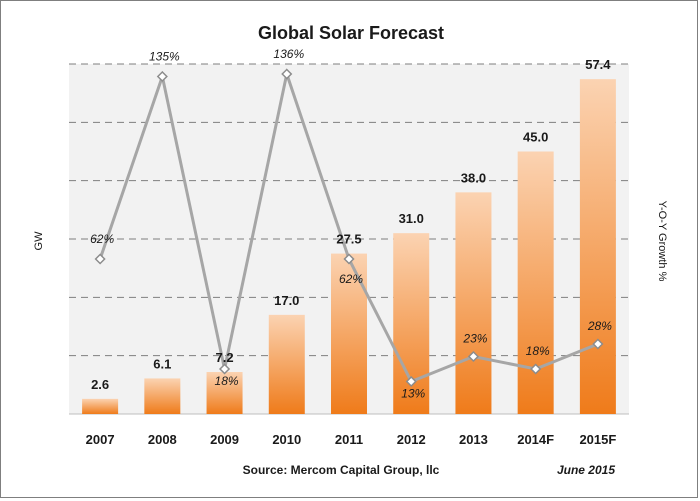 The image size is (700, 501). Describe the element at coordinates (586, 470) in the screenshot. I see `source-date: June 2015` at that location.